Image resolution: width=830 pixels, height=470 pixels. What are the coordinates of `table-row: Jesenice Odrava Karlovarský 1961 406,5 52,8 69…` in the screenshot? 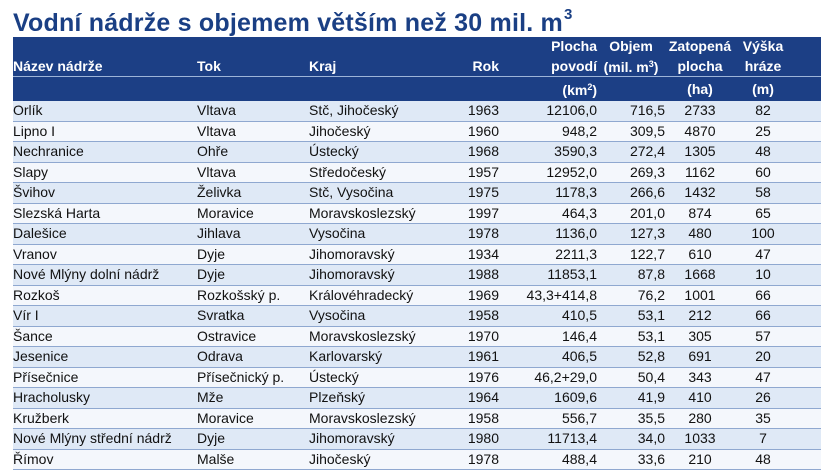 It's located at (417, 357).